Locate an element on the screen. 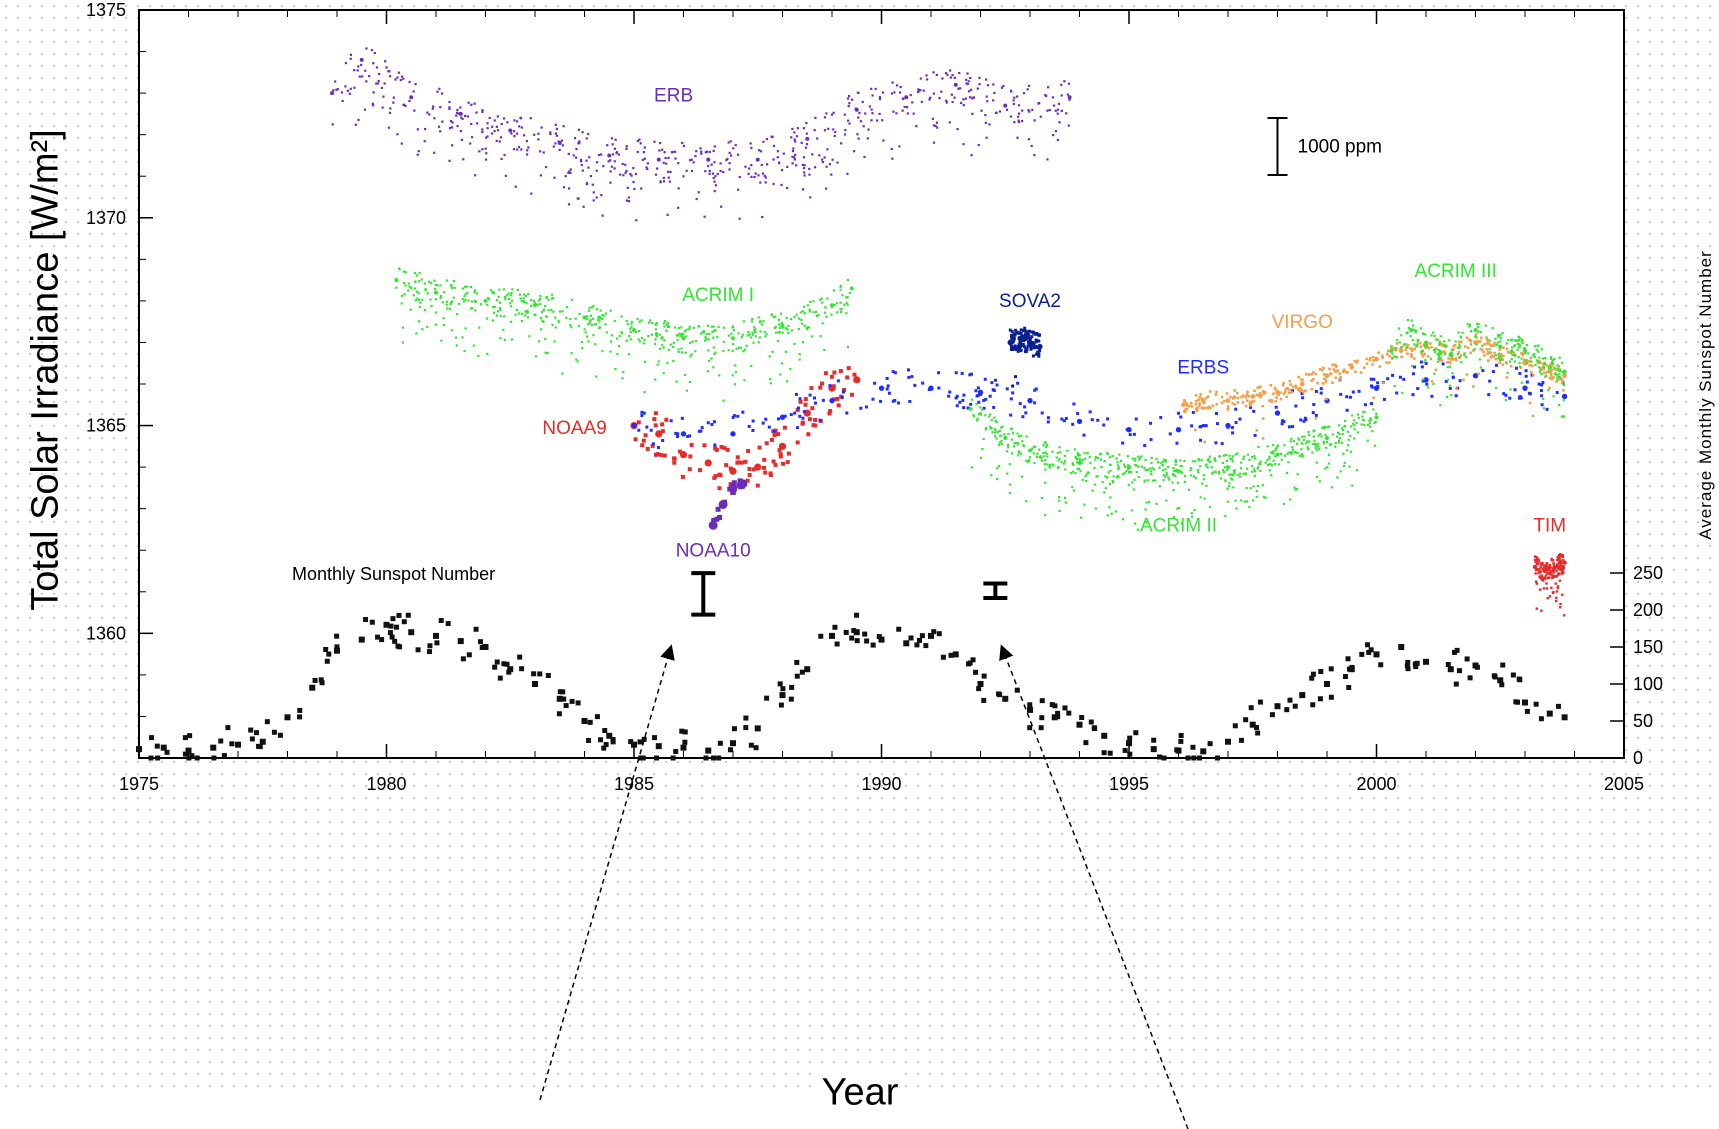 This screenshot has width=1719, height=1129. uncertainty-bar-early is located at coordinates (703, 594).